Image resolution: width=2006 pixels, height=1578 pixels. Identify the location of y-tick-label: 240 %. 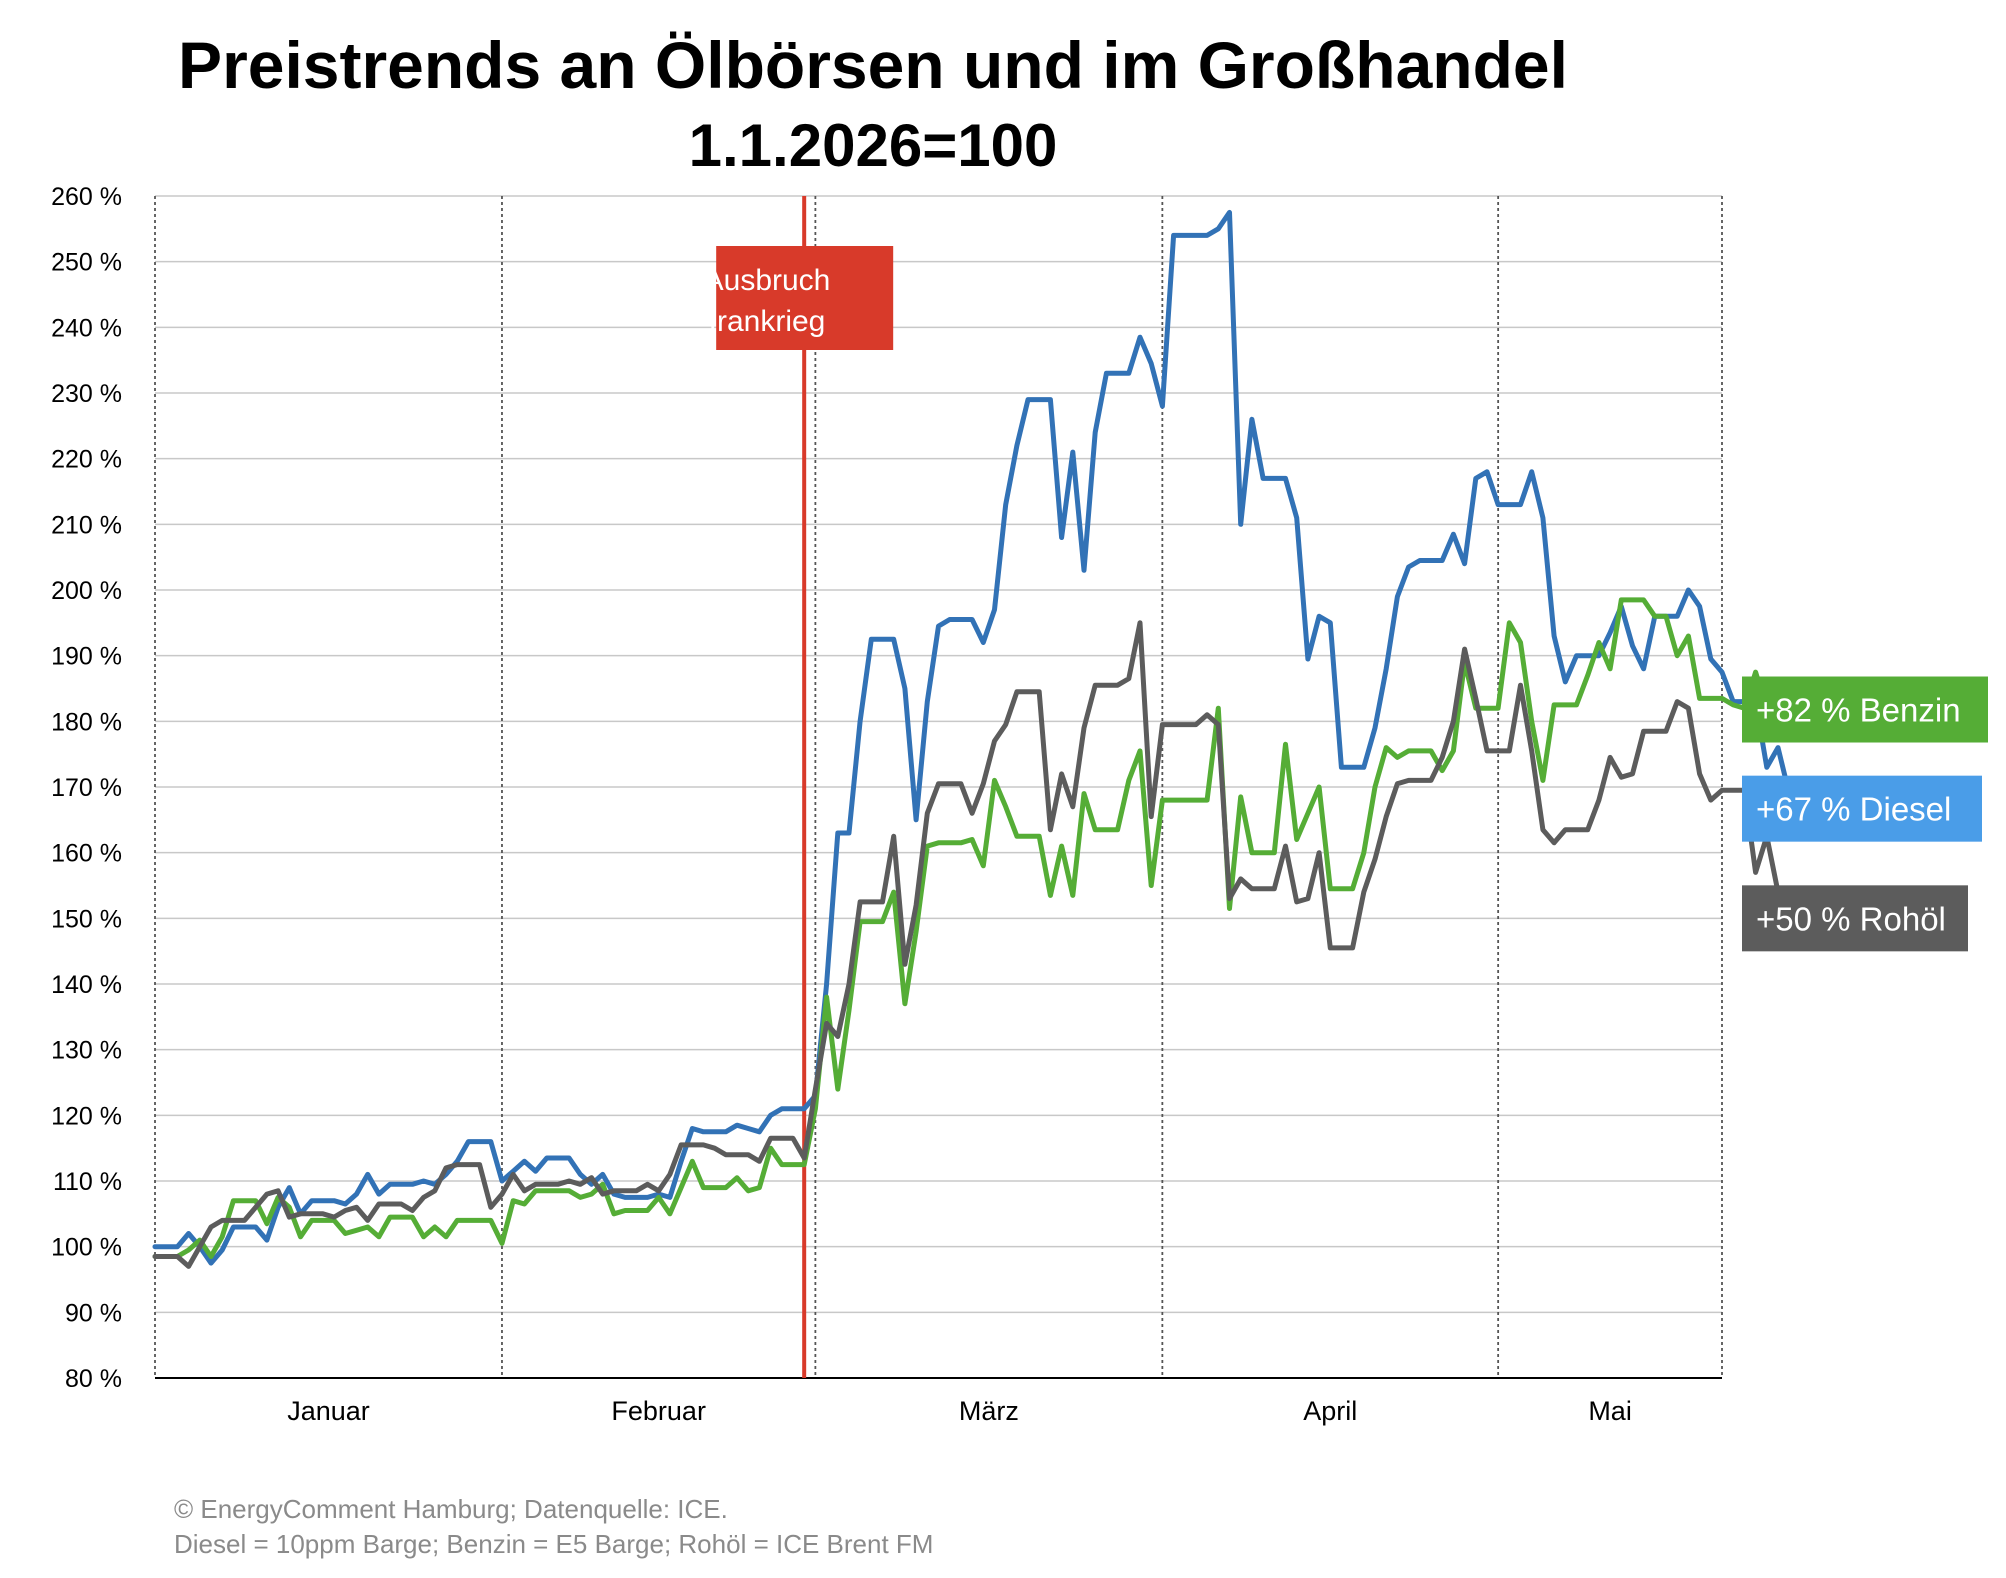
(86, 328).